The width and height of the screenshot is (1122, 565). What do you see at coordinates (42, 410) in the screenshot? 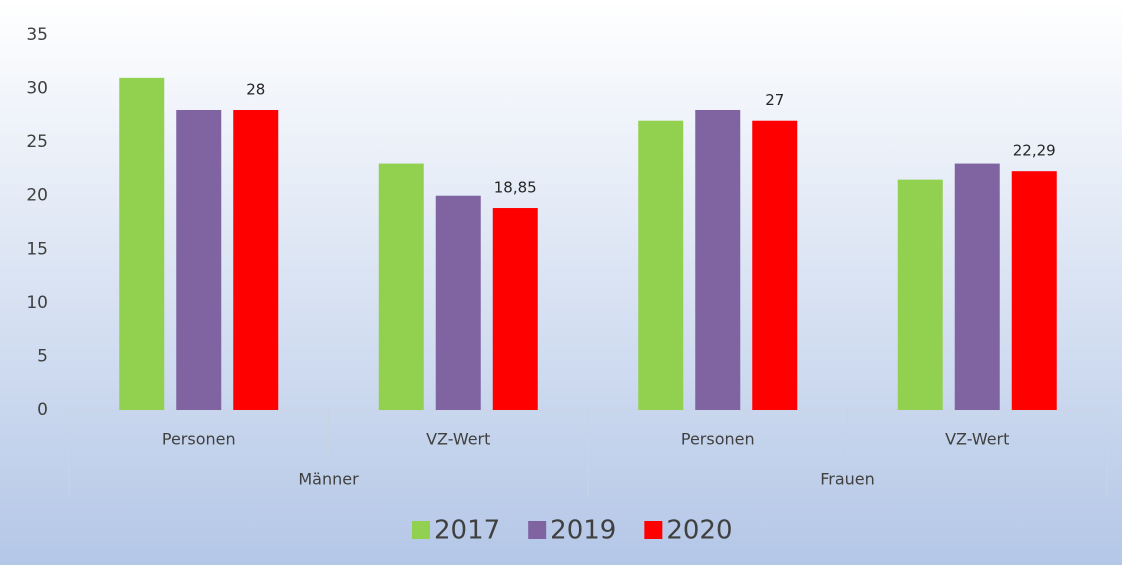
I see `y-tick-label: 0` at bounding box center [42, 410].